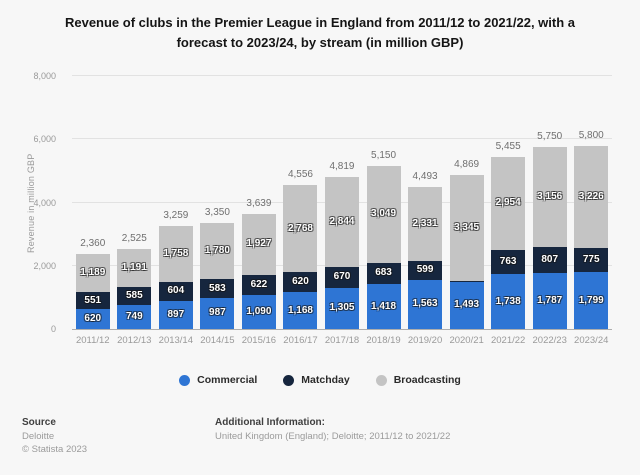 The image size is (640, 475). I want to click on footer-source-block: Source Deloitte © Statista 2023, so click(54, 436).